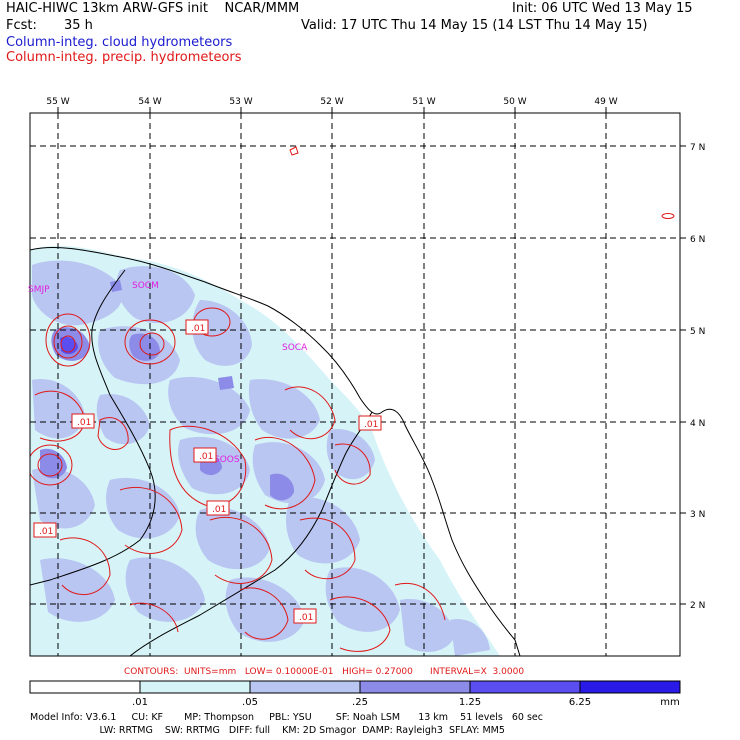 The image size is (740, 740). Describe the element at coordinates (605, 102) in the screenshot. I see `lon-label: 49 W` at that location.